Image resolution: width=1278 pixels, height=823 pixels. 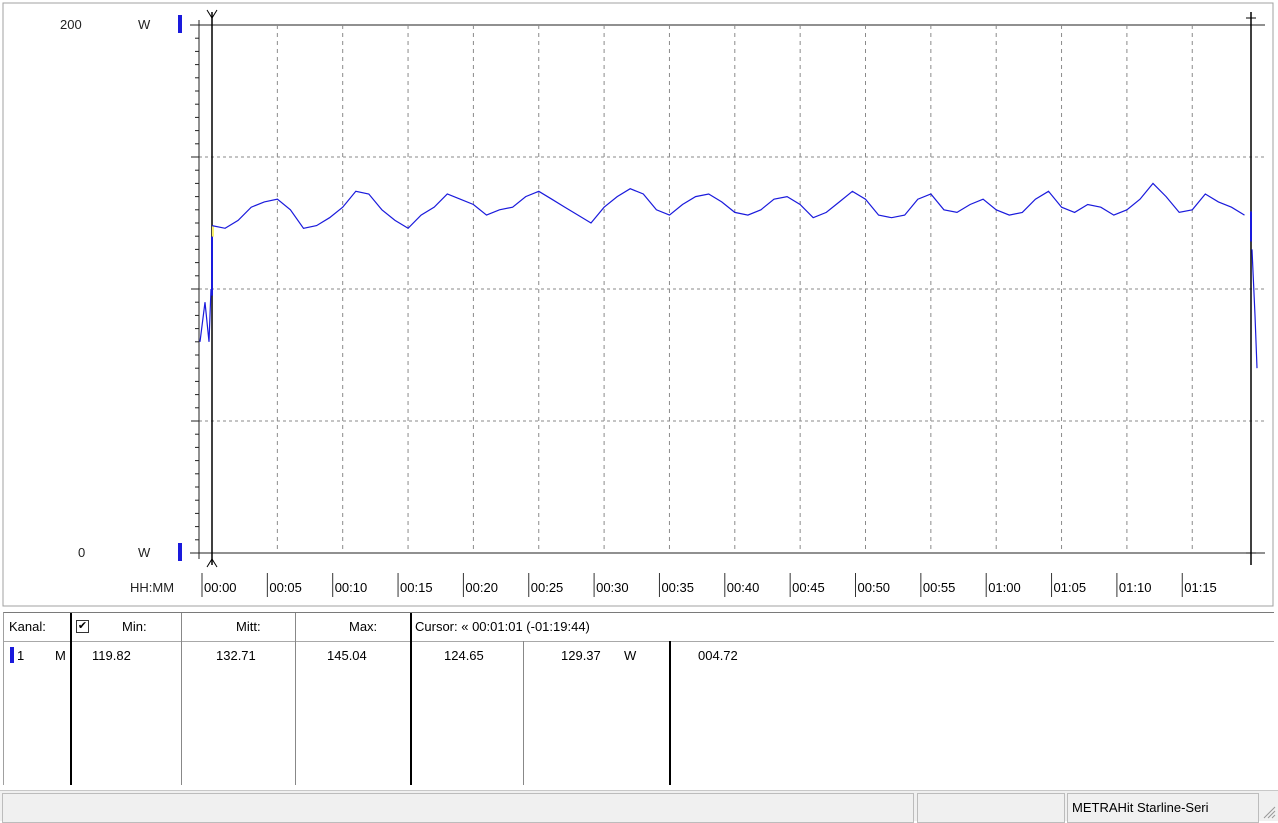 I want to click on x-tick-label: 00:30, so click(x=612, y=587).